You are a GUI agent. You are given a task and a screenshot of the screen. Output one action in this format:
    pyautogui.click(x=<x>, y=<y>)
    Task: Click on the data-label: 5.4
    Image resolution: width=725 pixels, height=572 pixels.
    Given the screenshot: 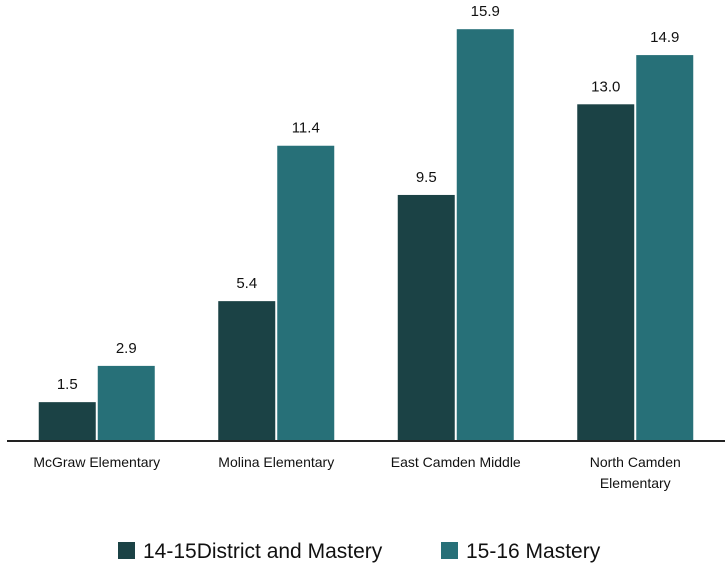 What is the action you would take?
    pyautogui.click(x=246, y=283)
    